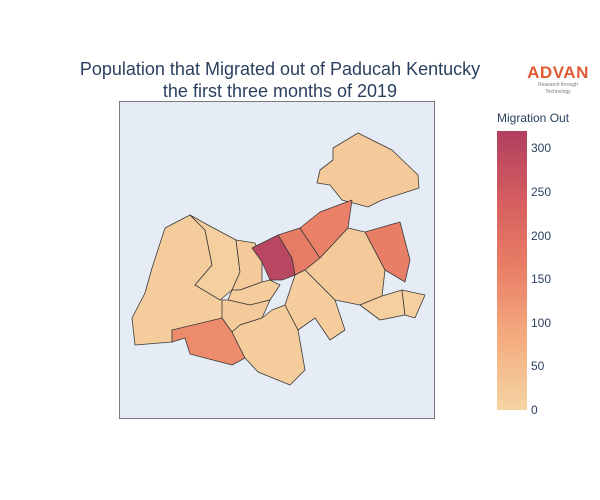 The width and height of the screenshot is (600, 500). What do you see at coordinates (326, 229) in the screenshot?
I see `north-diagonal-tract` at bounding box center [326, 229].